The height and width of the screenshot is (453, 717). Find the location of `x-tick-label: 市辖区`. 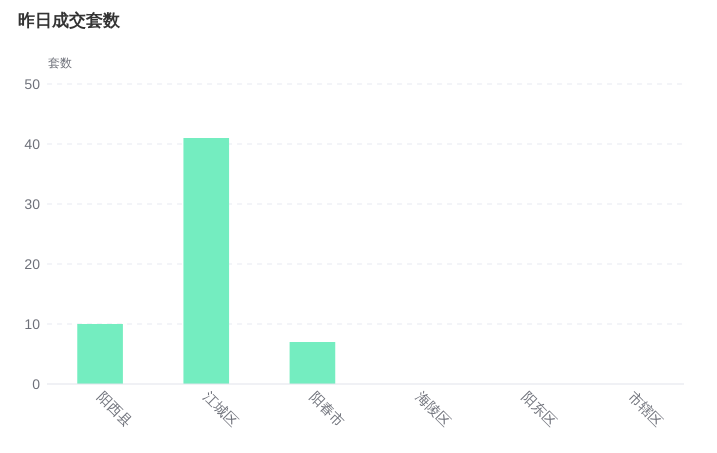

x-tick-label: 市辖区 is located at coordinates (645, 409).